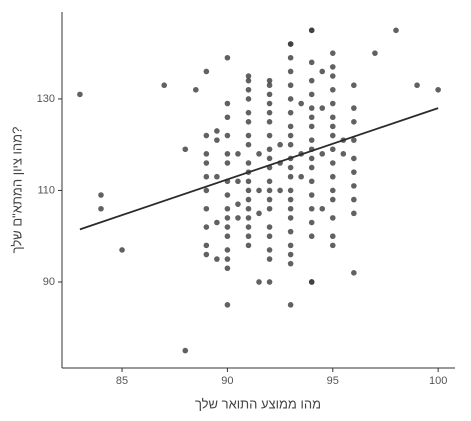  Describe the element at coordinates (46, 190) in the screenshot. I see `y-tick-label: 110` at that location.